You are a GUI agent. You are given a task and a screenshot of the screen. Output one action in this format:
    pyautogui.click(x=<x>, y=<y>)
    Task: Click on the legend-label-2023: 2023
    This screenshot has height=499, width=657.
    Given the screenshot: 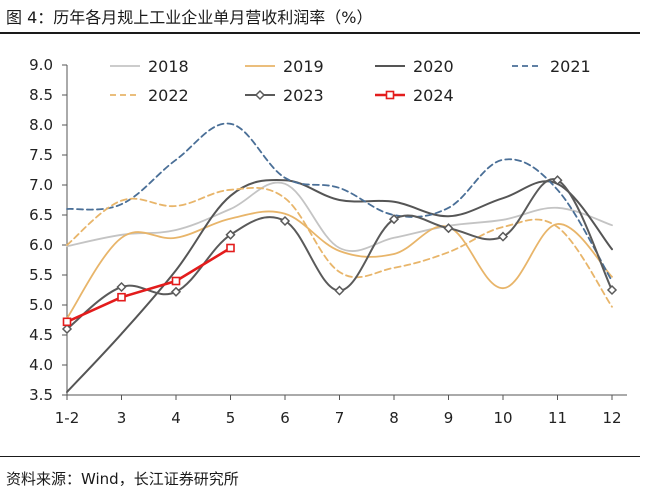 What is the action you would take?
    pyautogui.click(x=303, y=95)
    